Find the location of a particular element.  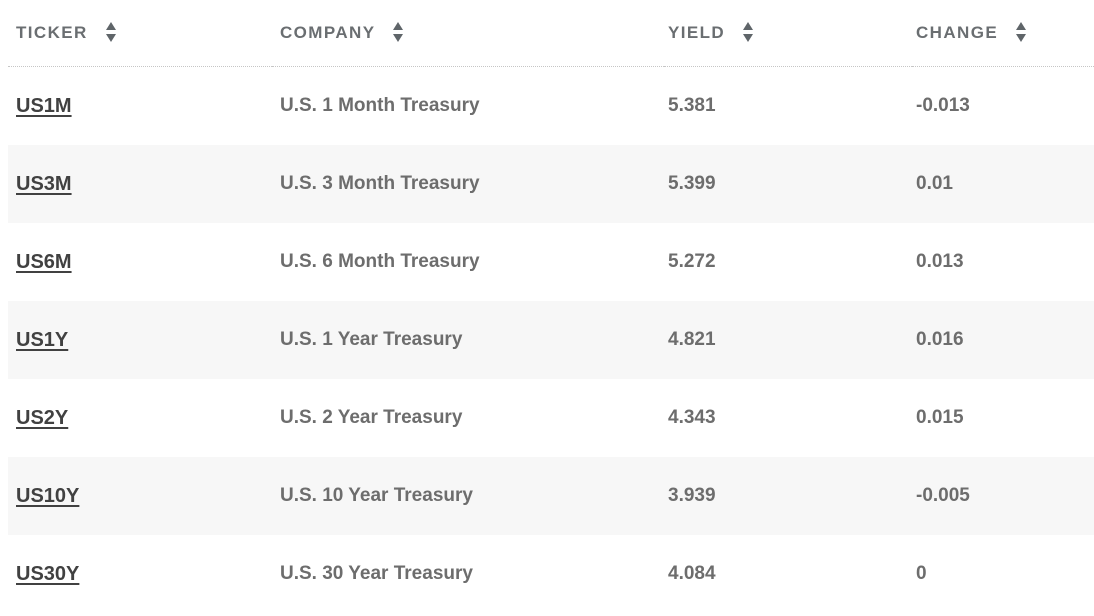

ticker-cell: US2Y is located at coordinates (140, 418).